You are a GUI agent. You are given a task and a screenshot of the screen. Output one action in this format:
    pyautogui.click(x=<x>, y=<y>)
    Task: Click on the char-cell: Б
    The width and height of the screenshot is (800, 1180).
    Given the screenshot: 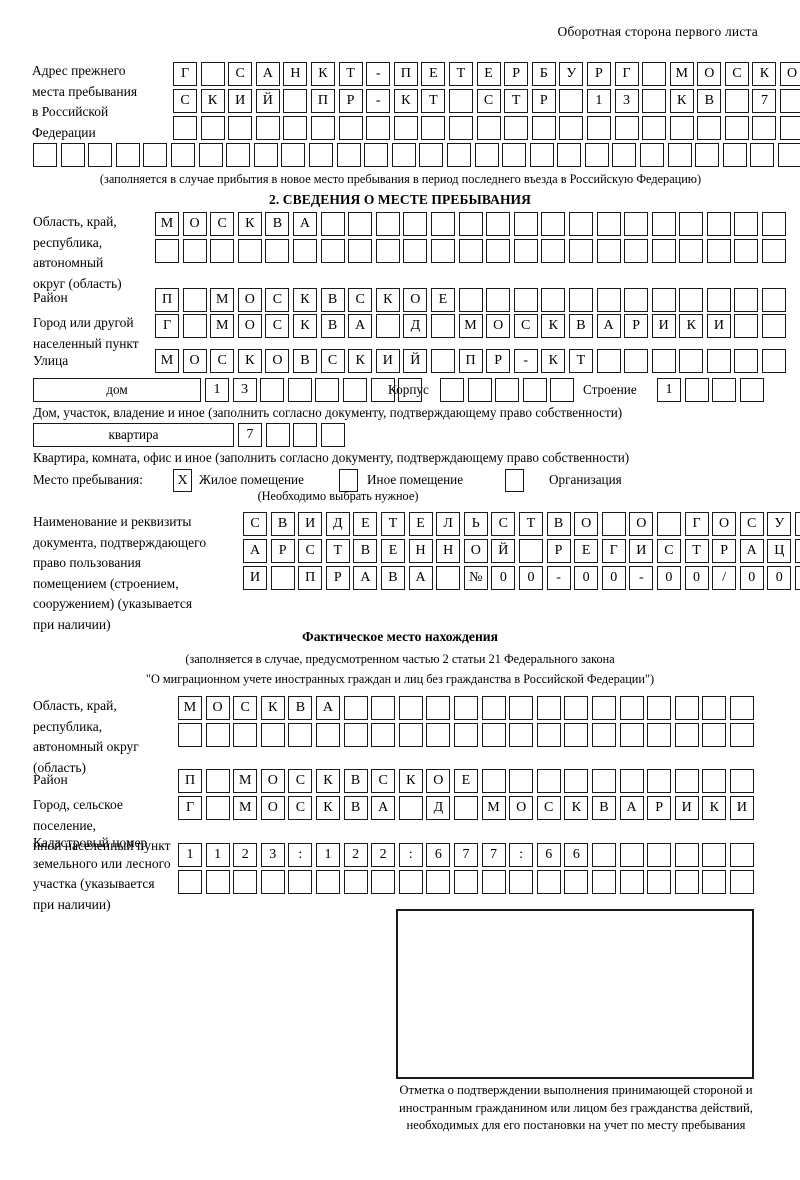 What is the action you would take?
    pyautogui.click(x=543, y=74)
    